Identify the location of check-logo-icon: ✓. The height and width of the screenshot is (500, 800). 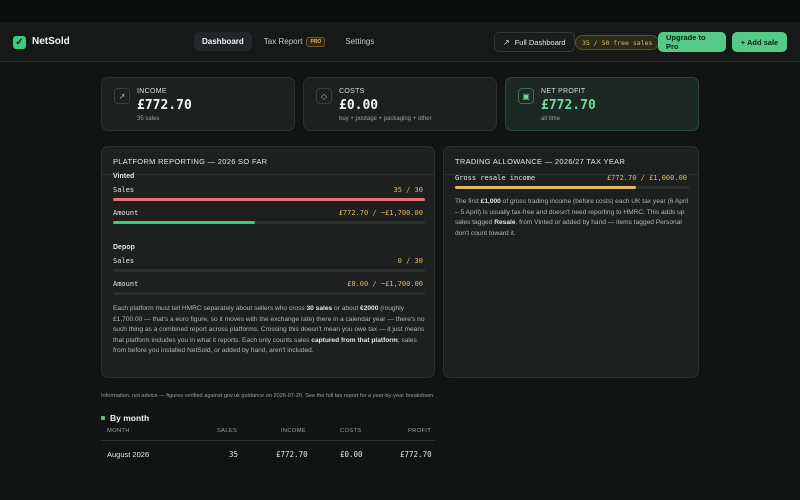
(19, 42).